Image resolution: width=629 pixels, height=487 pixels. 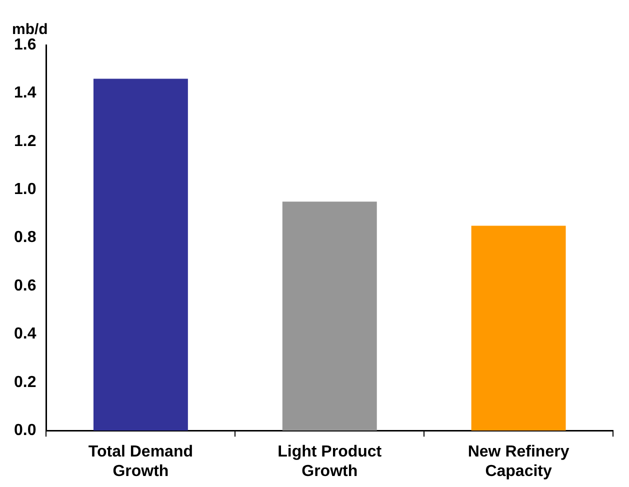 I want to click on y-tick-label: 0.0, so click(x=25, y=431).